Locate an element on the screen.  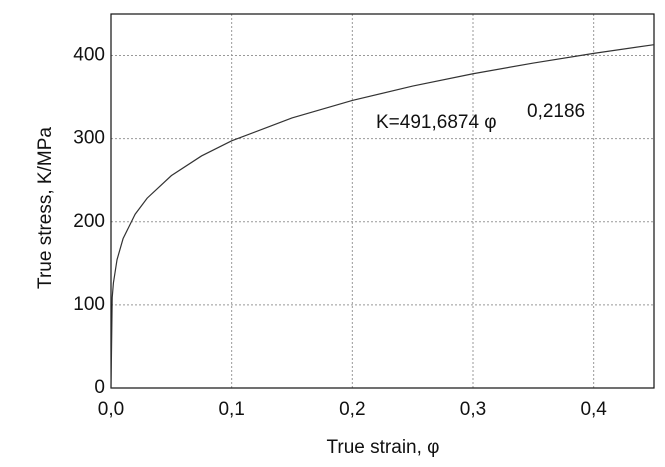
y-tick-label: 200 is located at coordinates (89, 221).